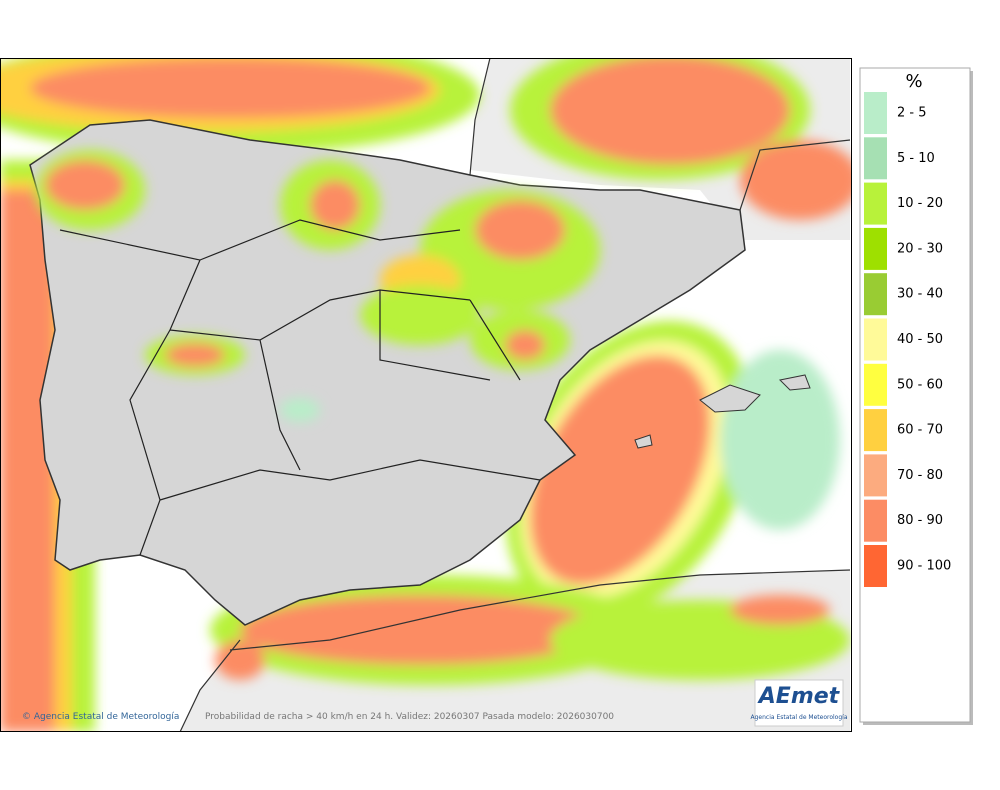  I want to click on logo-name: AEmet, so click(799, 696).